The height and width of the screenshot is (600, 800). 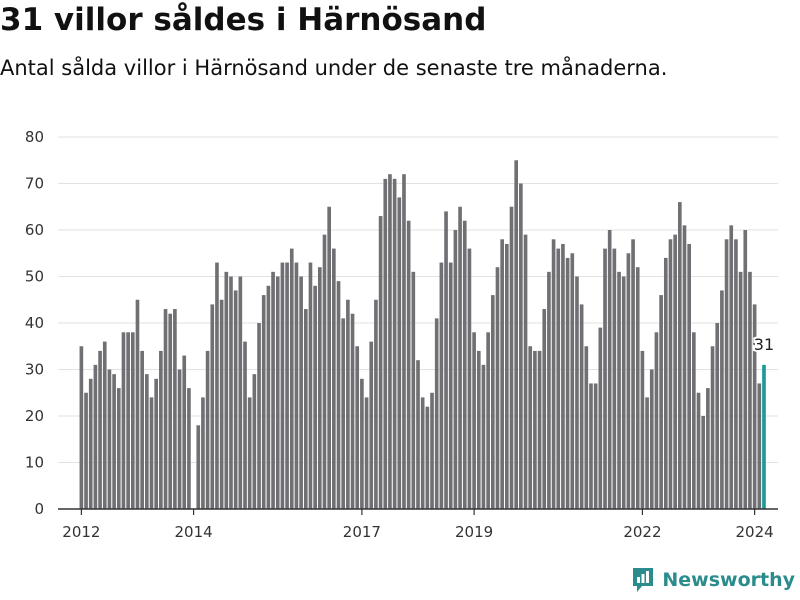 I want to click on y-tick-label: 10, so click(x=34, y=463).